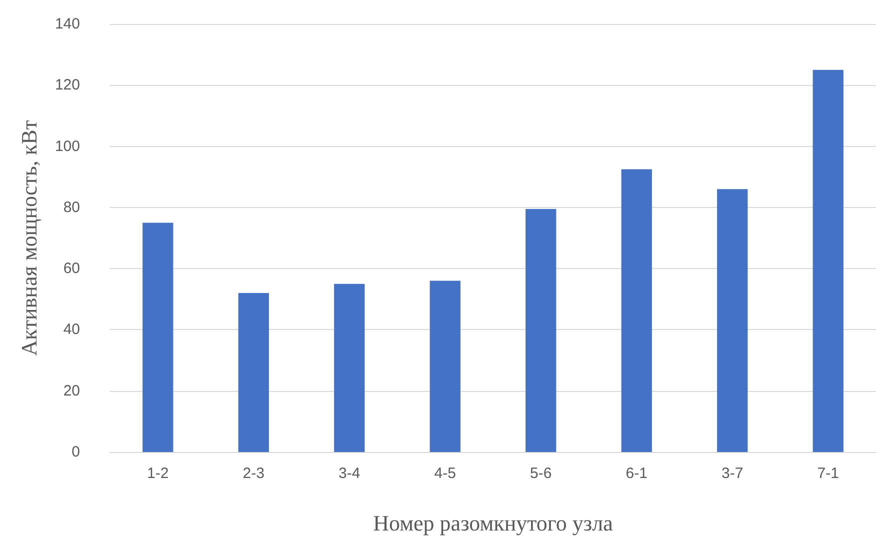 This screenshot has height=540, width=896. What do you see at coordinates (637, 473) in the screenshot?
I see `x-tick-label: 6-1` at bounding box center [637, 473].